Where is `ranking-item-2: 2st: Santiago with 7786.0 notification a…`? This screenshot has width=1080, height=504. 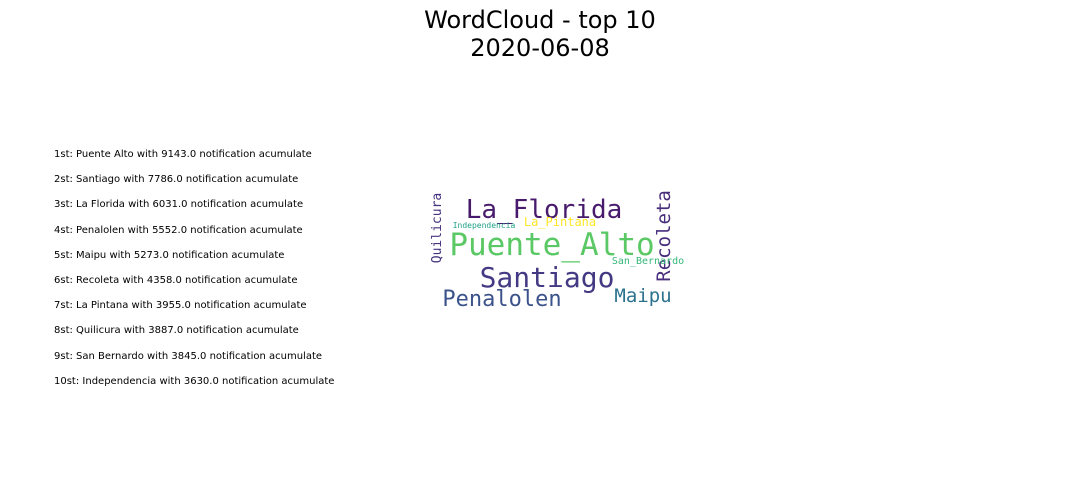 ranking-item-2: 2st: Santiago with 7786.0 notification a… is located at coordinates (176, 180).